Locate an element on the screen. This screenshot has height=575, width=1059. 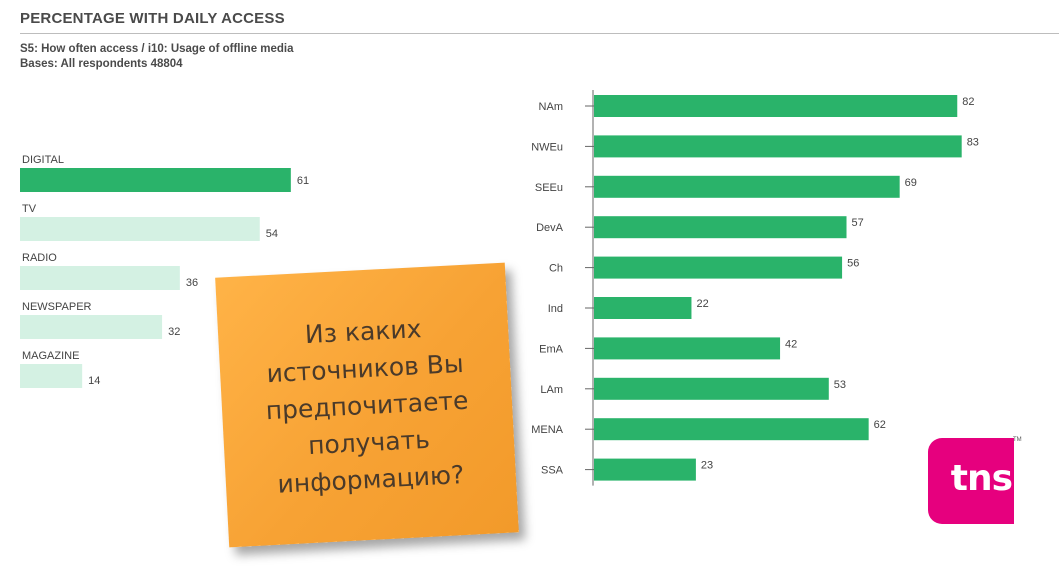
region-label: NWEu is located at coordinates (547, 147).